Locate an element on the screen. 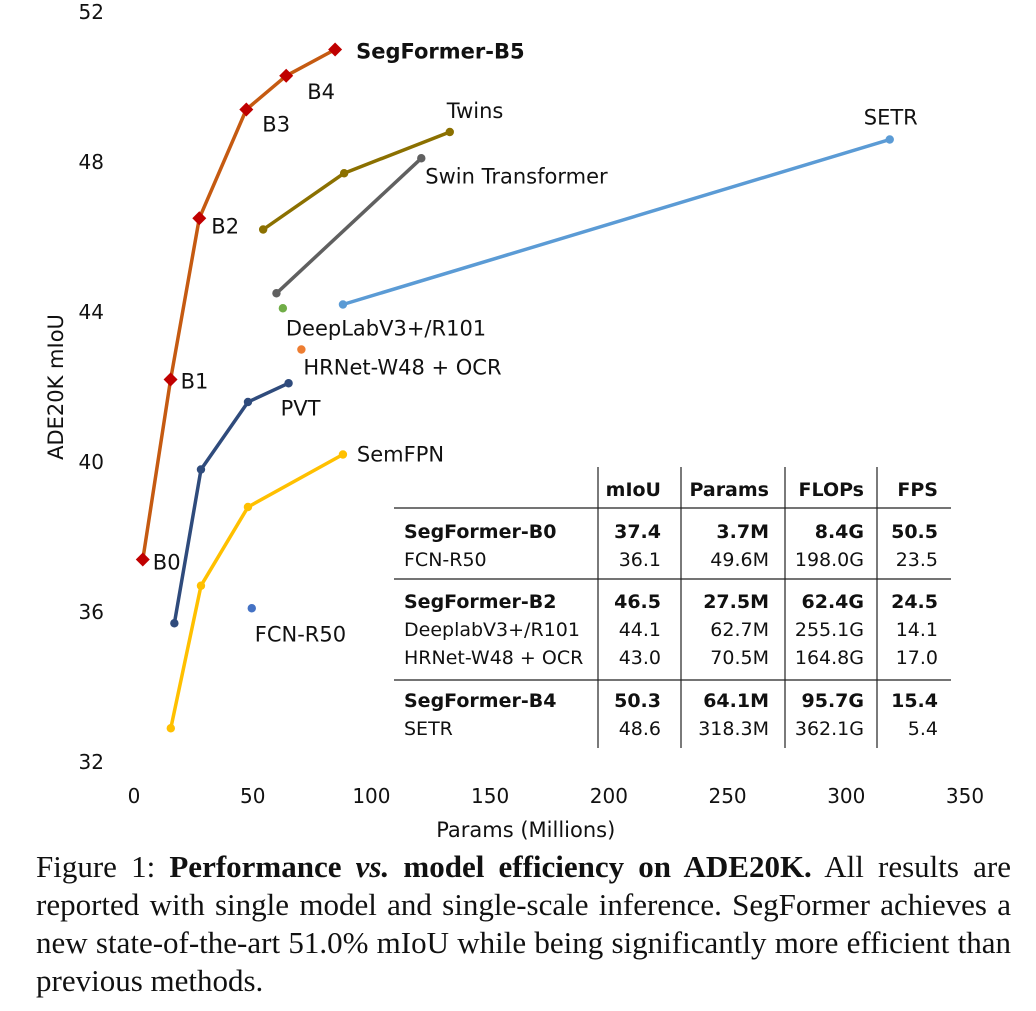  segformer-point-label: B1 is located at coordinates (195, 382).